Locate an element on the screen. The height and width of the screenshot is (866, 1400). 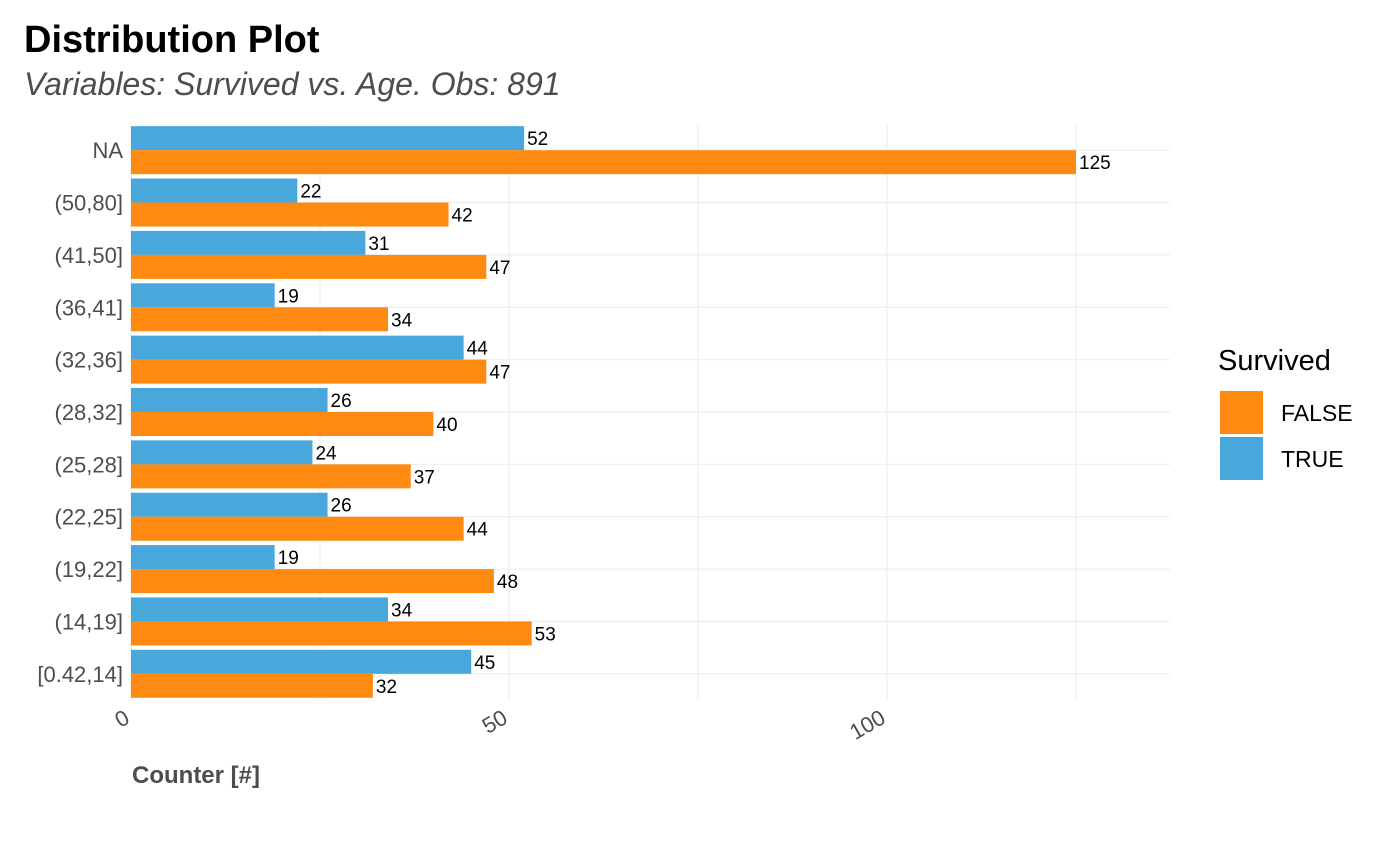
data-label: 37 is located at coordinates (424, 477).